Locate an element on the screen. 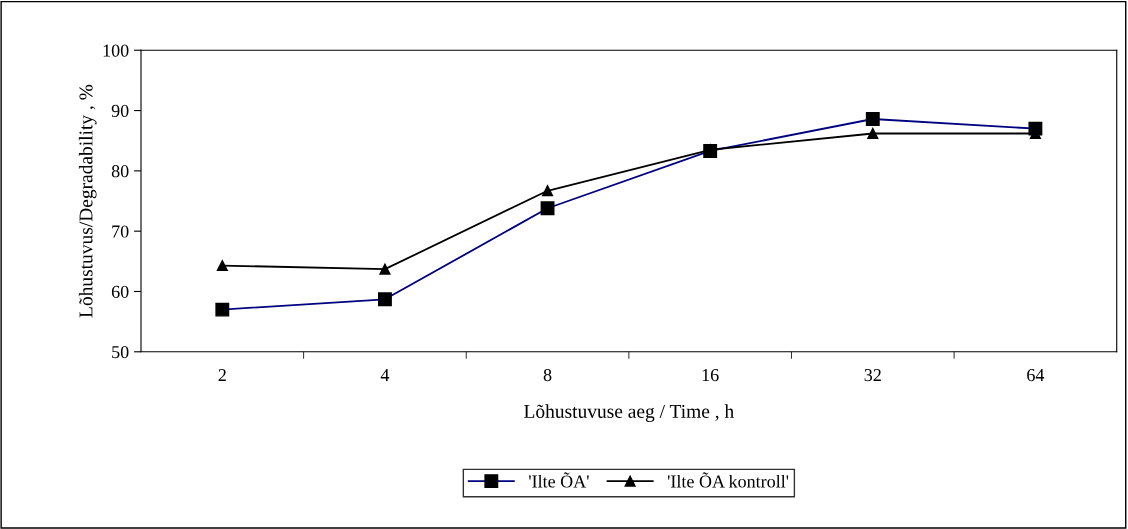  y-tick-label: 90 is located at coordinates (120, 110).